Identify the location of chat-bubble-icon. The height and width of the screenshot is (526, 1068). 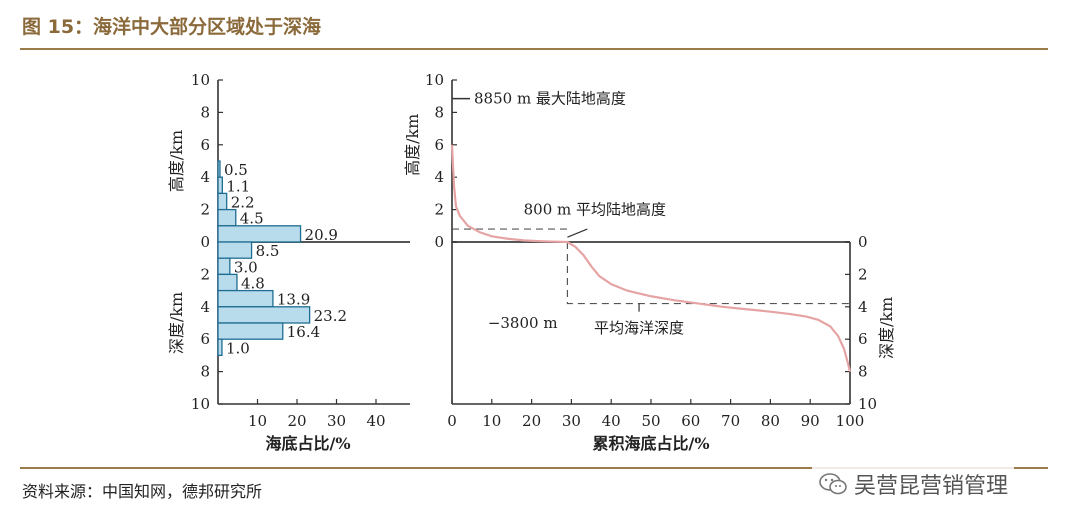
(833, 484).